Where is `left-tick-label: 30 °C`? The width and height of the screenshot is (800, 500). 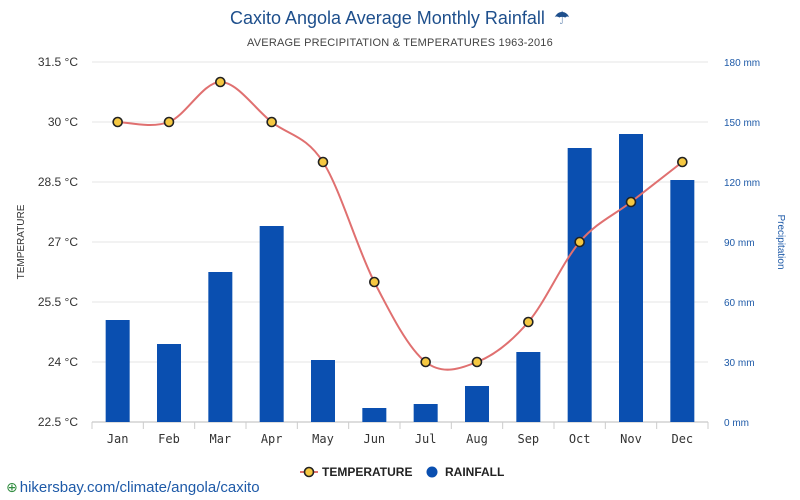 left-tick-label: 30 °C is located at coordinates (63, 122).